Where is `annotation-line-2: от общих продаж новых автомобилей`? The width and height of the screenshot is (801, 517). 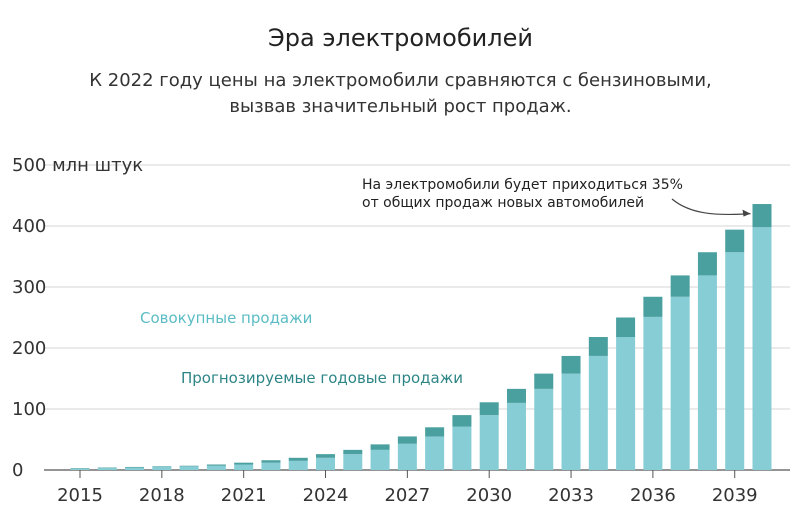 annotation-line-2: от общих продаж новых автомобилей is located at coordinates (503, 203).